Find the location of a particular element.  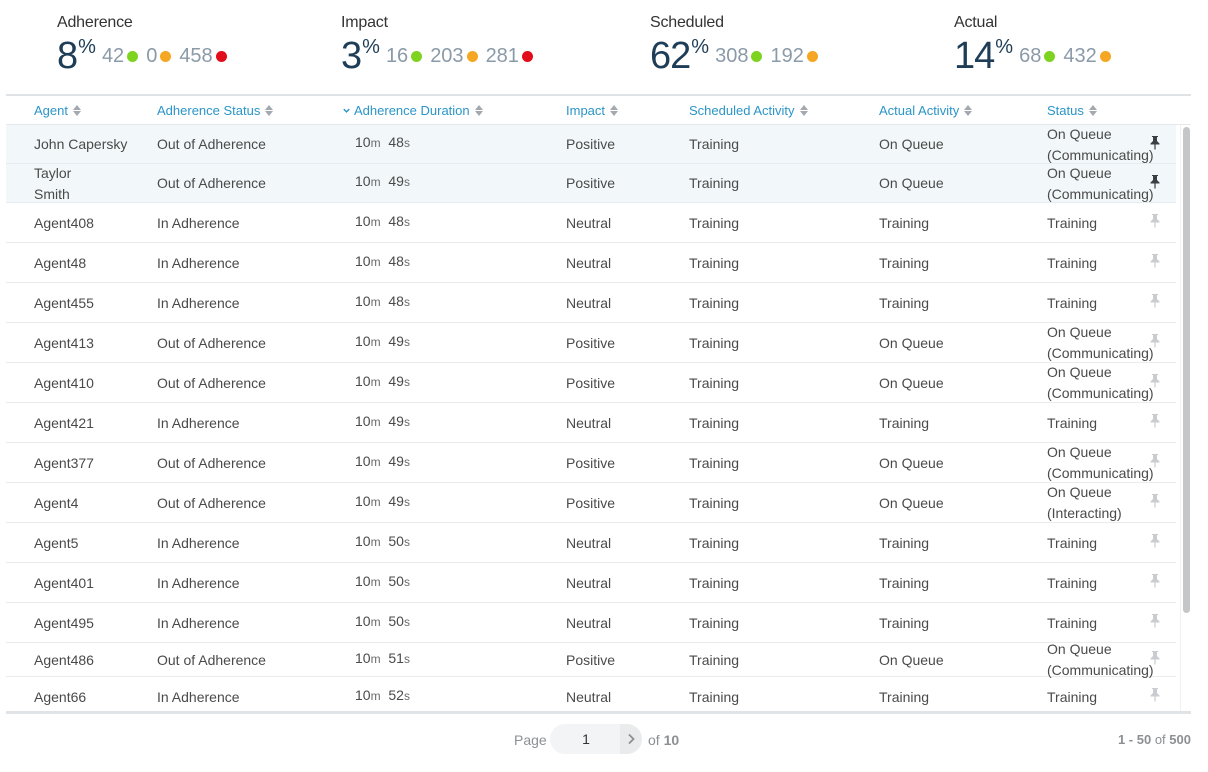

column-header-adherence-duration: Adherence Duration is located at coordinates (412, 110).